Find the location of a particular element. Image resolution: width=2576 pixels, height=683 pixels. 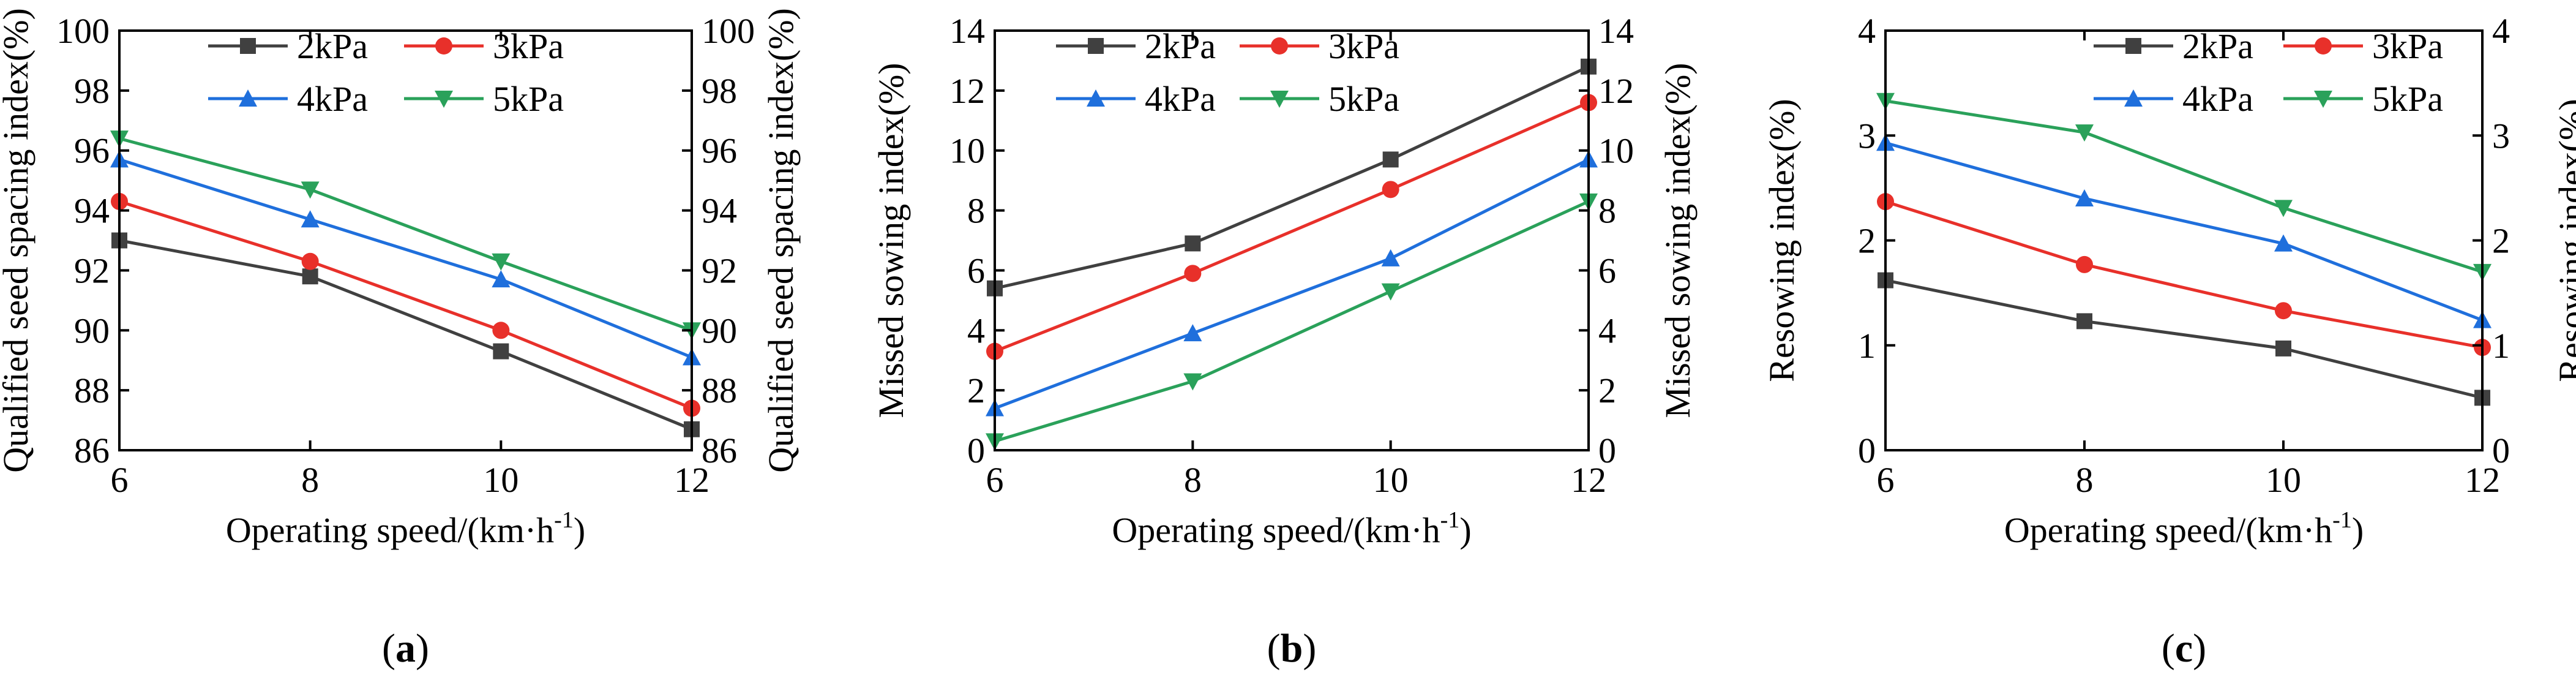

y-tick-label-left: 92 is located at coordinates (92, 270).